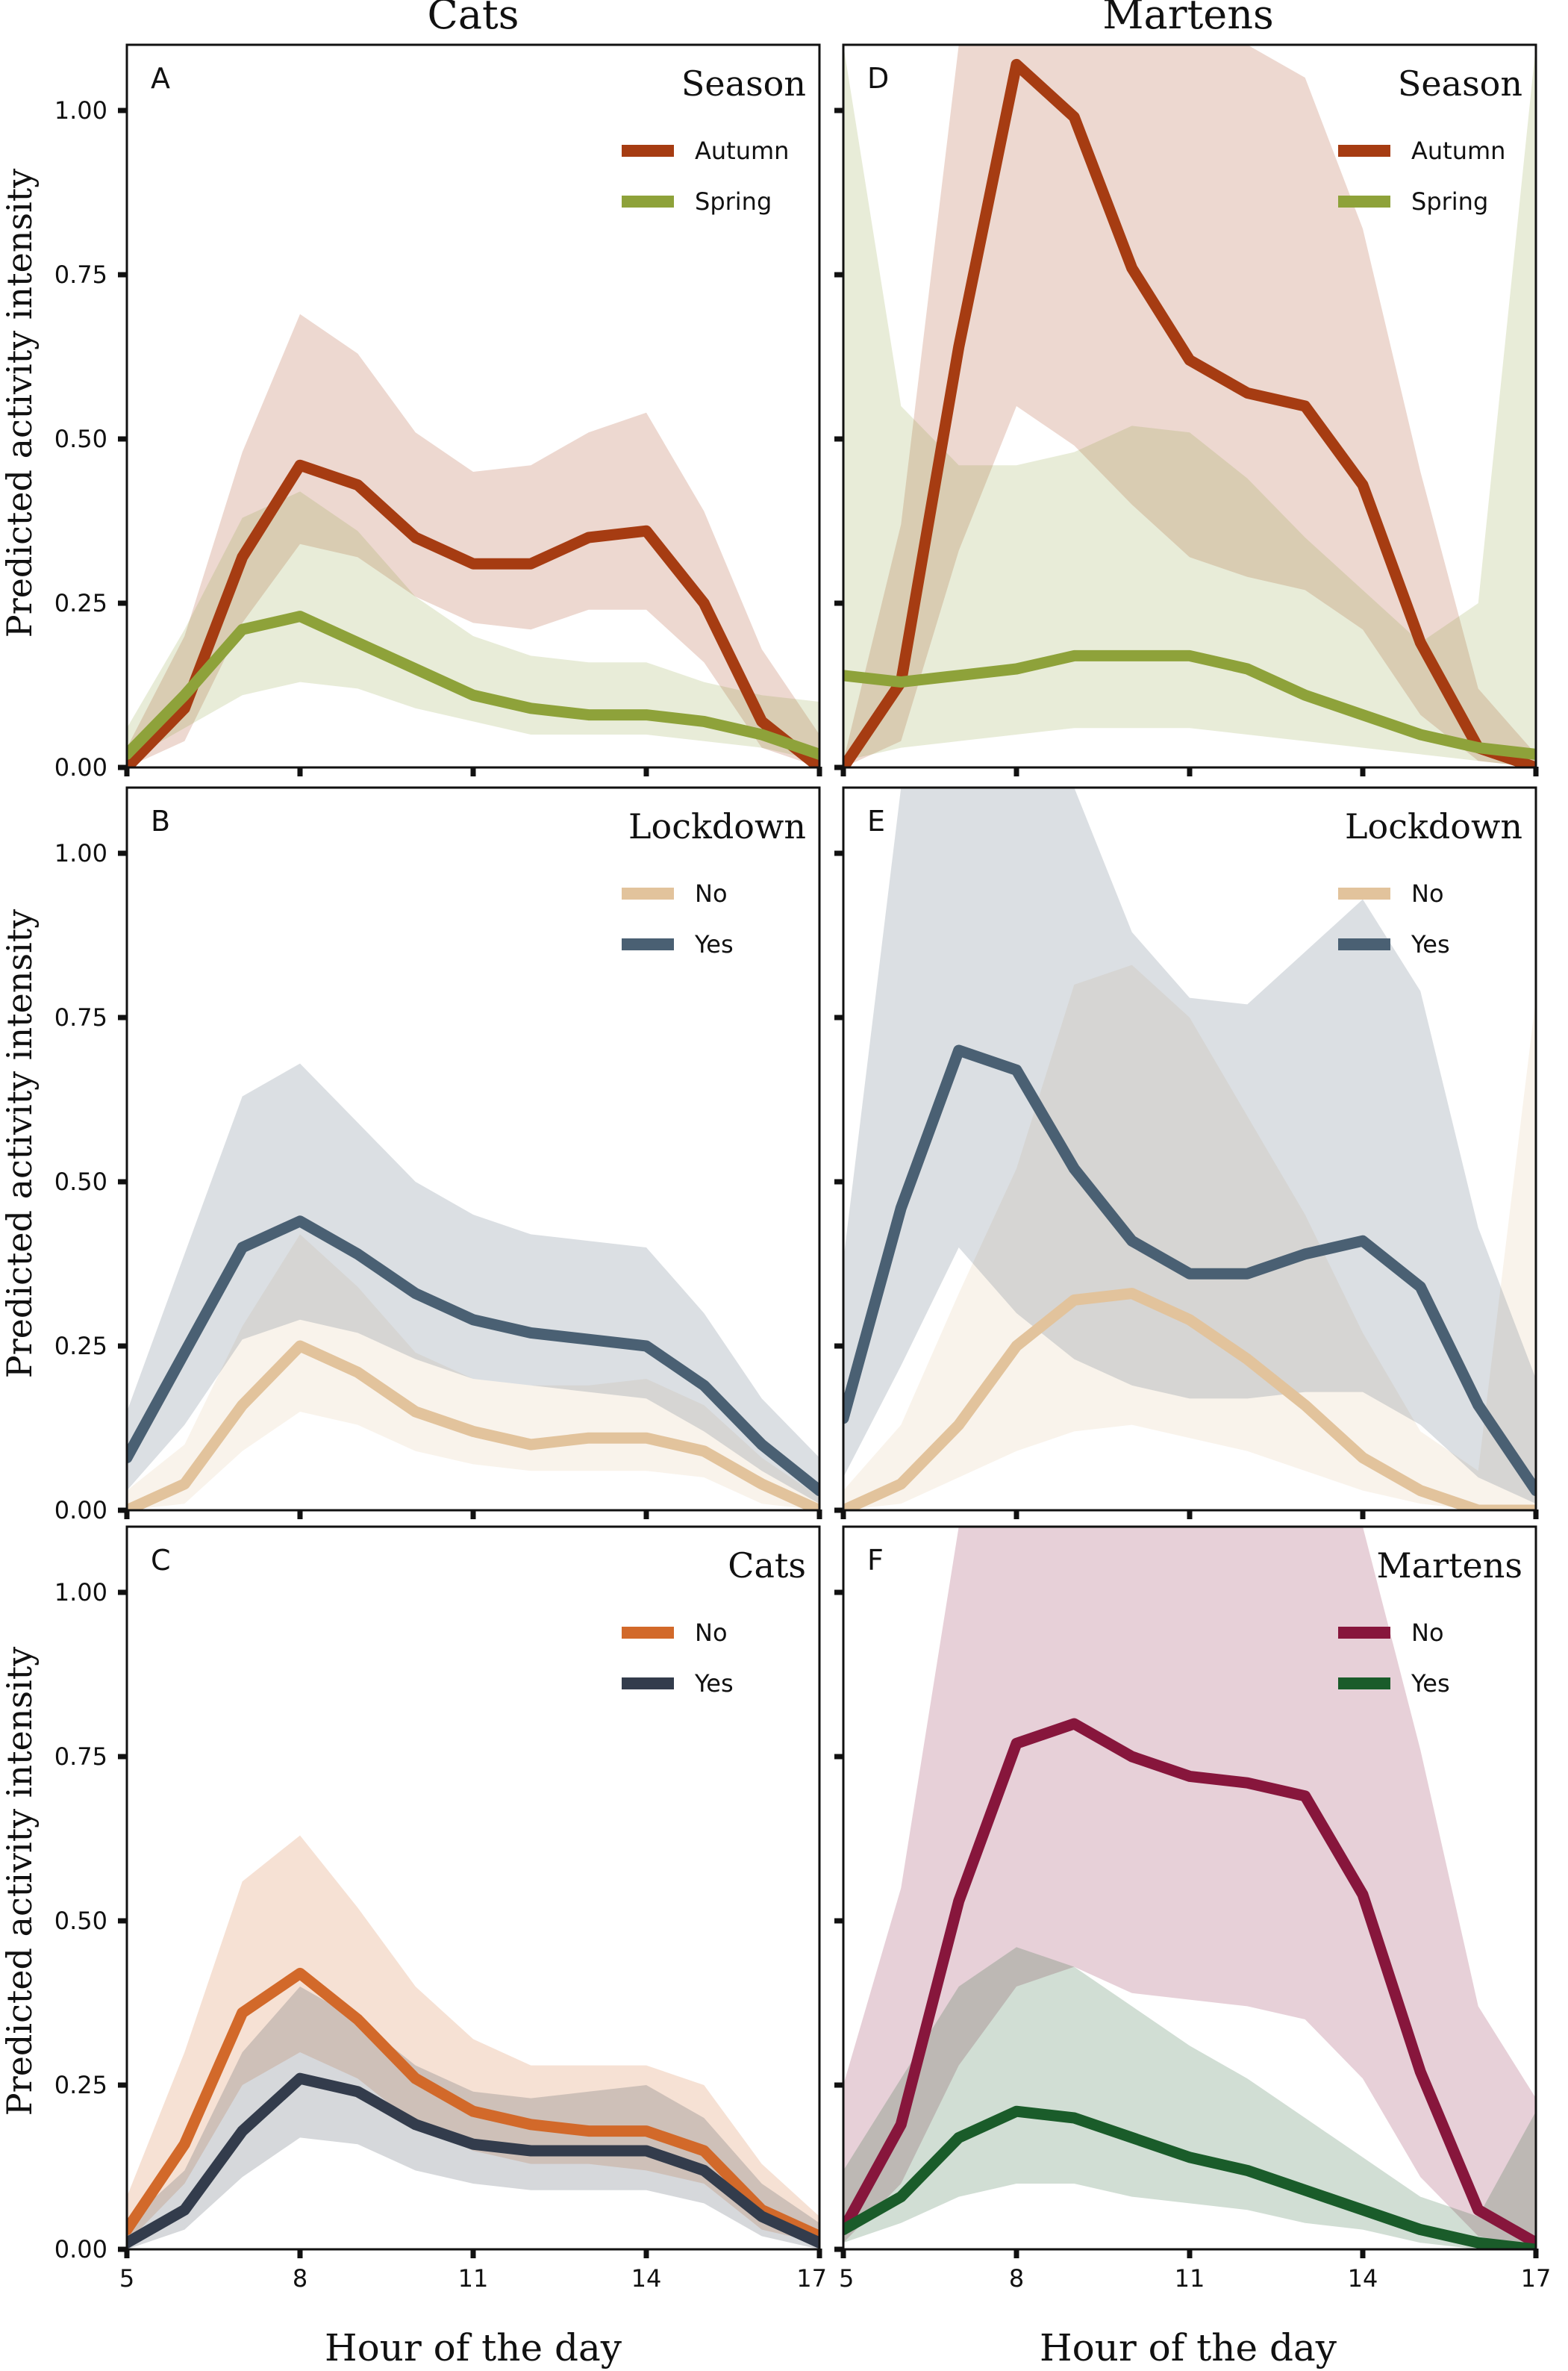 The image size is (1568, 2371). Describe the element at coordinates (80, 1592) in the screenshot. I see `y-tick-label-c-4: 1.00` at that location.